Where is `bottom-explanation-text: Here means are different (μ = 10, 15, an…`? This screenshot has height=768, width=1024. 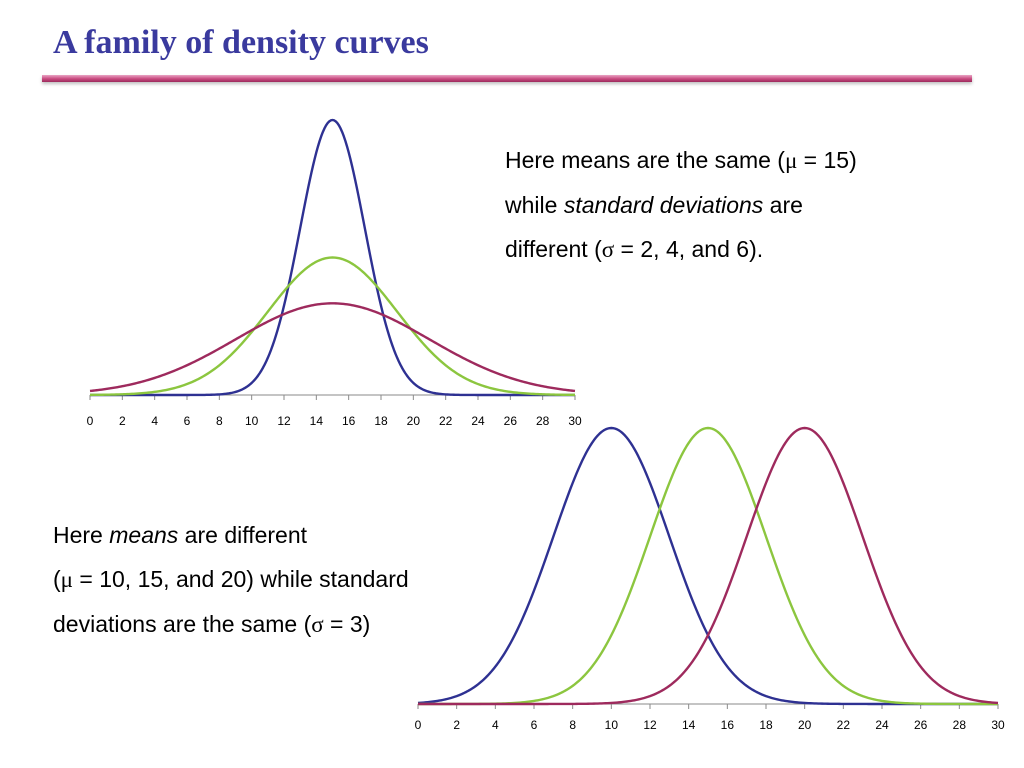 bottom-explanation-text: Here means are different (μ = 10, 15, an… is located at coordinates (231, 580).